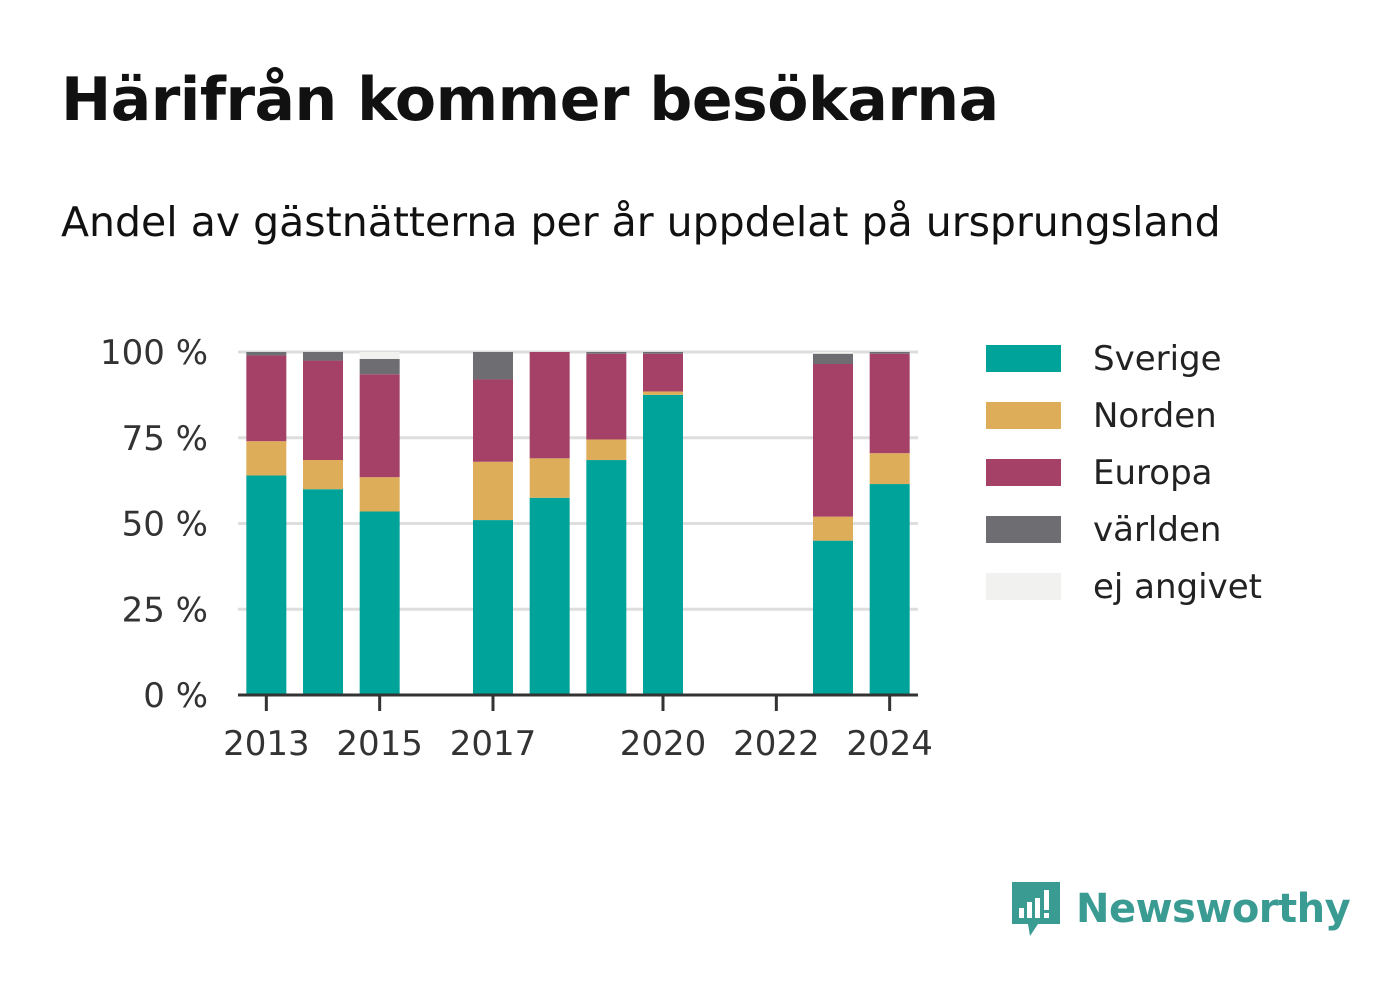 Image resolution: width=1382 pixels, height=999 pixels. I want to click on y-tick-label: 100 %, so click(154, 353).